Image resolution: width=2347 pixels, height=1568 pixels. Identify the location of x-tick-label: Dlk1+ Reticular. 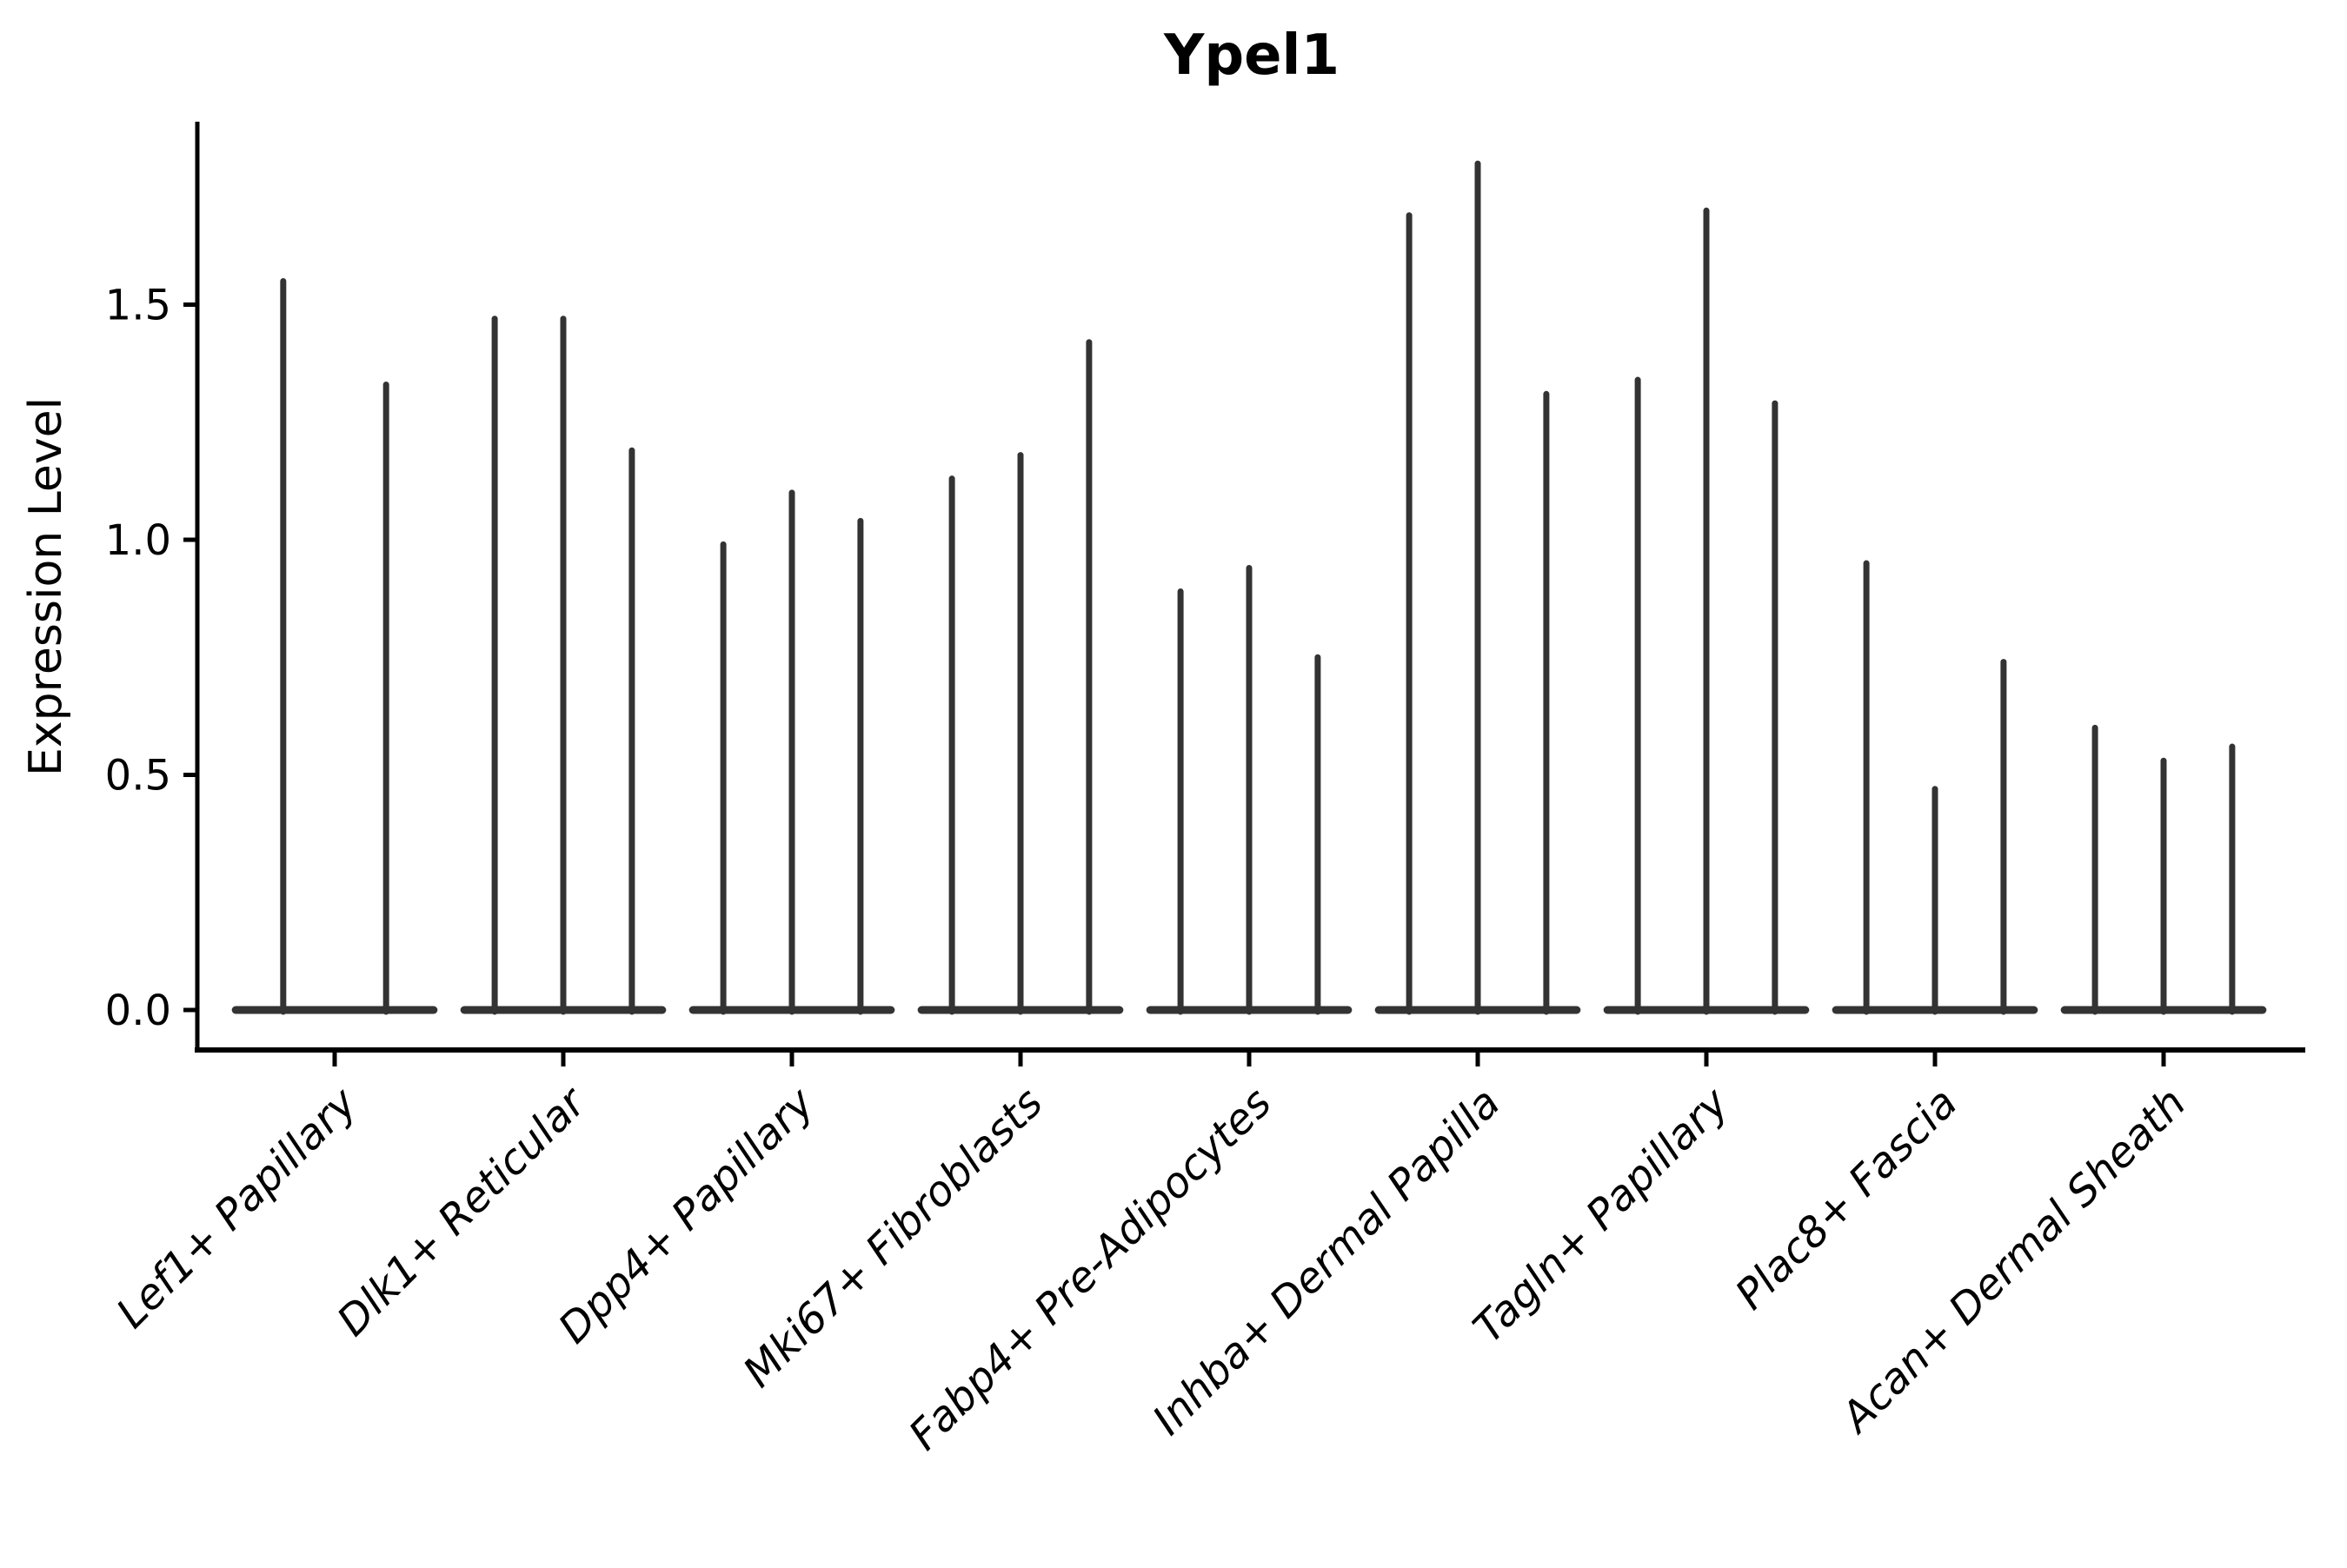
(463, 1211).